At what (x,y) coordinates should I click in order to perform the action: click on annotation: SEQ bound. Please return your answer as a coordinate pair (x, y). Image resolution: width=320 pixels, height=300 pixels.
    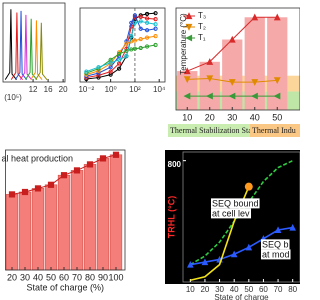
    Looking at the image, I should click on (235, 203).